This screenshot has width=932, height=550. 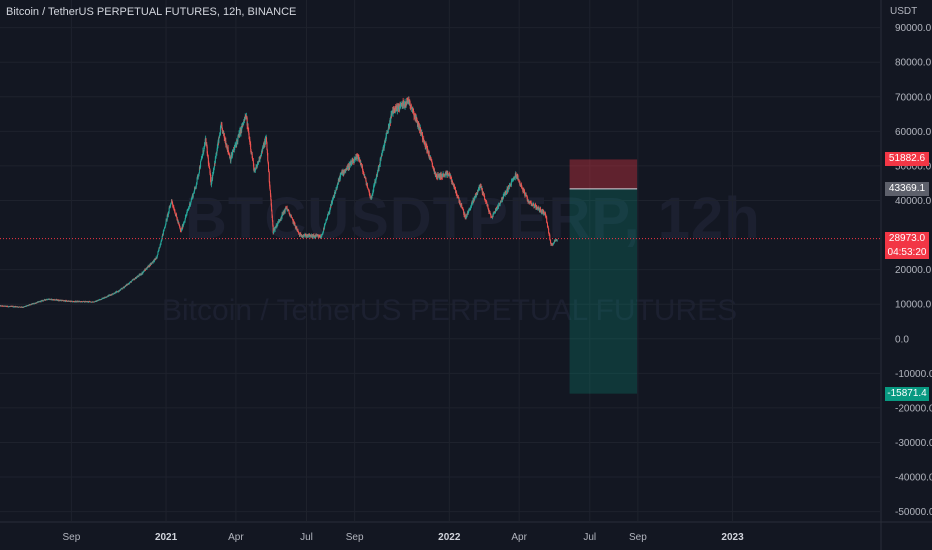 What do you see at coordinates (236, 537) in the screenshot?
I see `time-tick-label: Apr` at bounding box center [236, 537].